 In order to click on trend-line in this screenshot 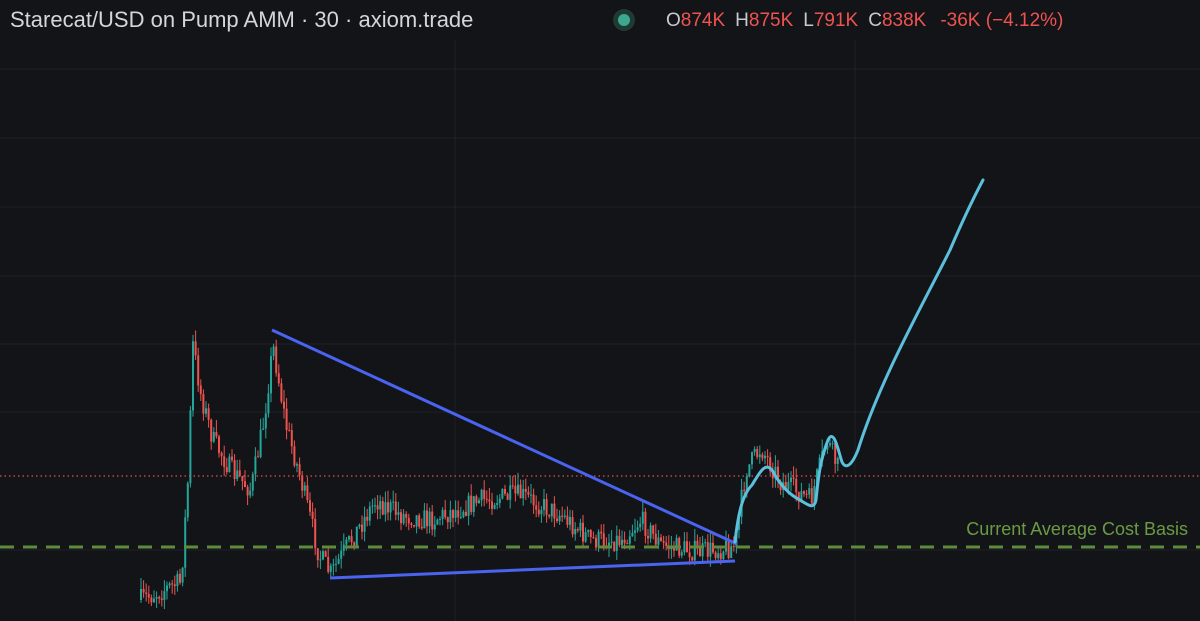, I will do `click(504, 437)`.